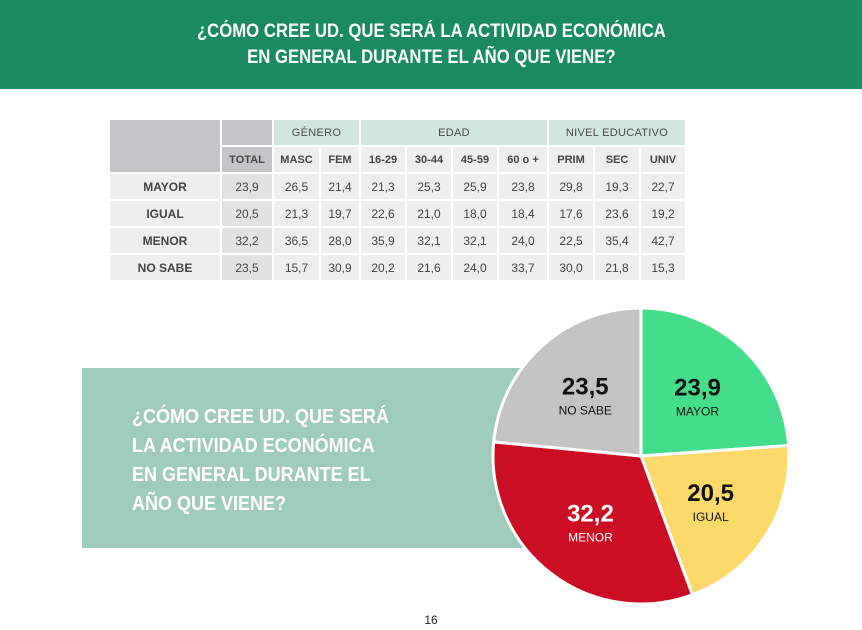 Image resolution: width=862 pixels, height=630 pixels. I want to click on col-header: UNIV, so click(663, 159).